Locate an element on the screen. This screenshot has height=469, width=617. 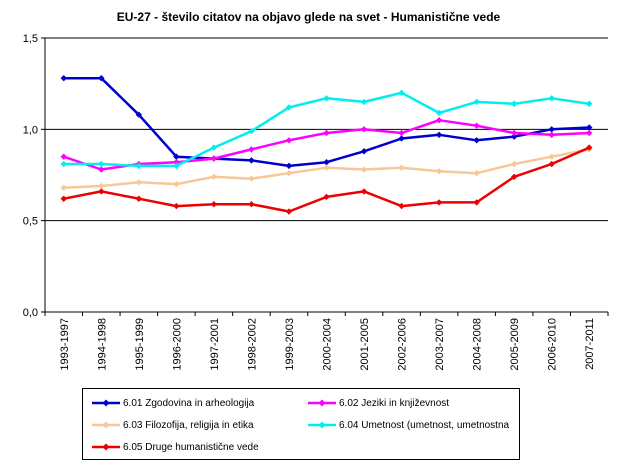
x-tick-label: 1994-1998 is located at coordinates (102, 344).